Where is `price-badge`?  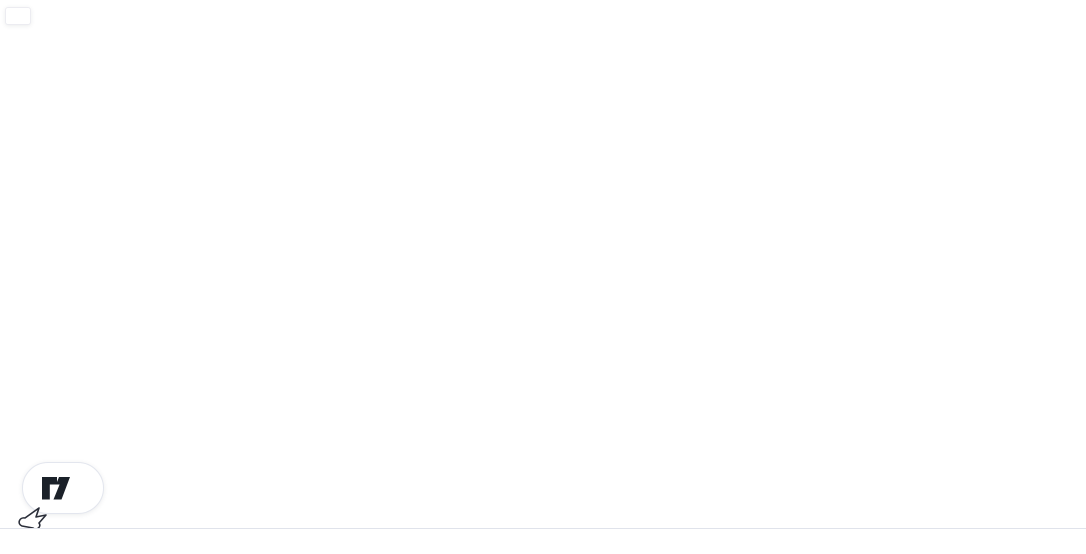 price-badge is located at coordinates (1049, 394).